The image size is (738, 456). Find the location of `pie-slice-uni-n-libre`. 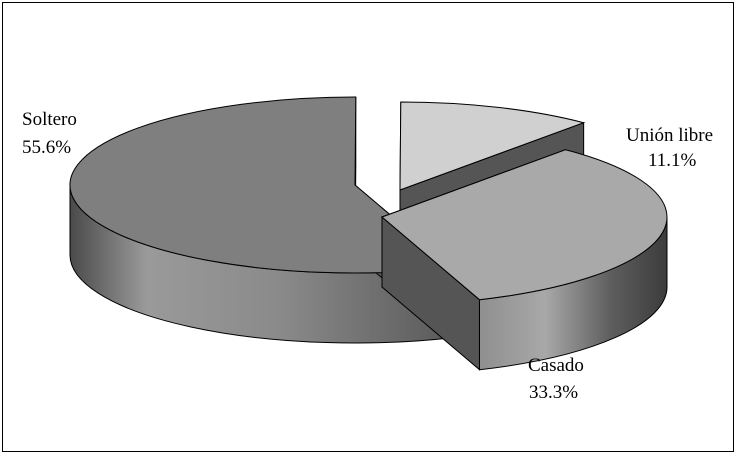

pie-slice-uni-n-libre is located at coordinates (492, 146).